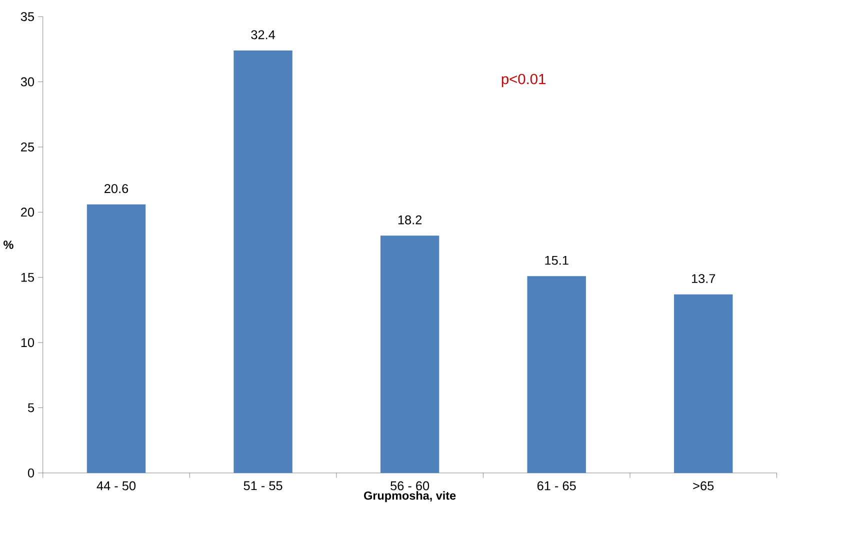 Image resolution: width=856 pixels, height=546 pixels. What do you see at coordinates (31, 473) in the screenshot?
I see `y-tick-label: 0` at bounding box center [31, 473].